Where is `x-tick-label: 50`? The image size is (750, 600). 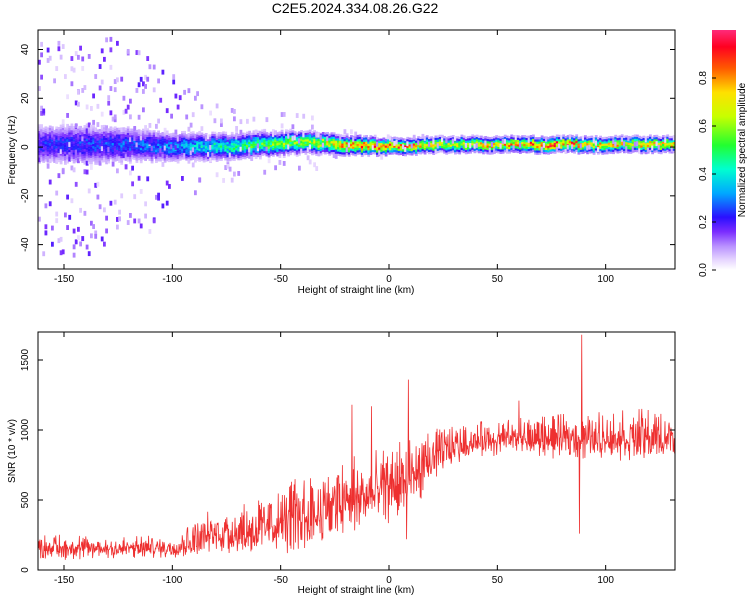 x-tick-label: 50 is located at coordinates (498, 580).